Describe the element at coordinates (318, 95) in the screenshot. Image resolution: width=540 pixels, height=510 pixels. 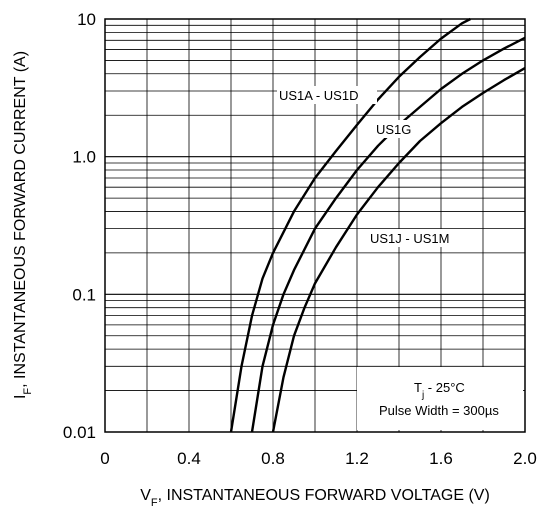
I see `series-label-us1a-us1d: US1A - US1D` at that location.